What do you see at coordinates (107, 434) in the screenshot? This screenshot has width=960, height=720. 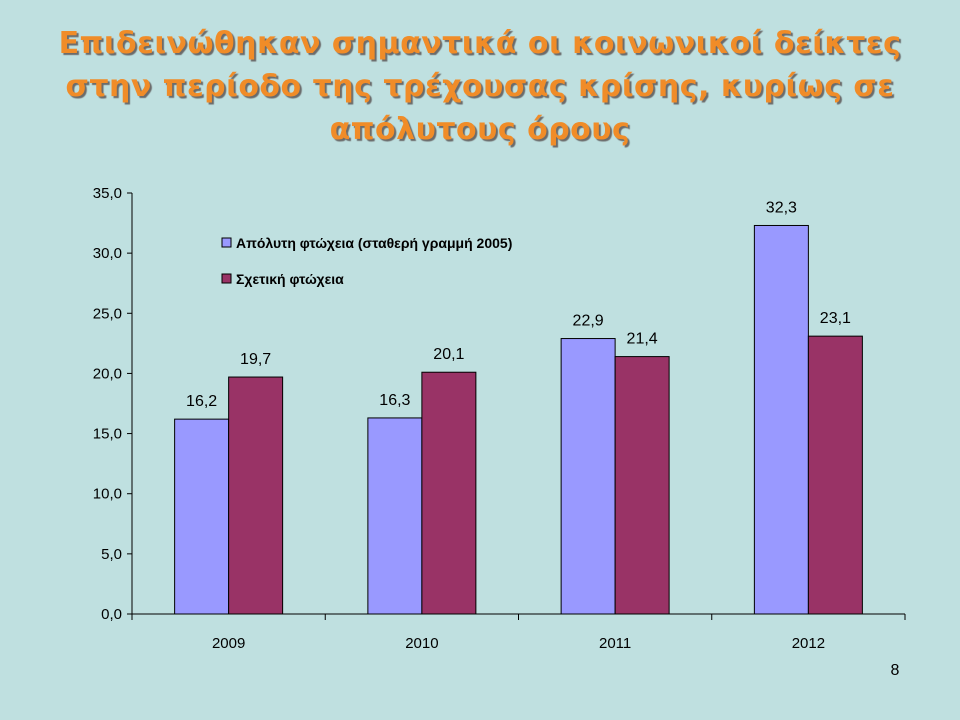 I see `y-tick-label: 15,0` at bounding box center [107, 434].